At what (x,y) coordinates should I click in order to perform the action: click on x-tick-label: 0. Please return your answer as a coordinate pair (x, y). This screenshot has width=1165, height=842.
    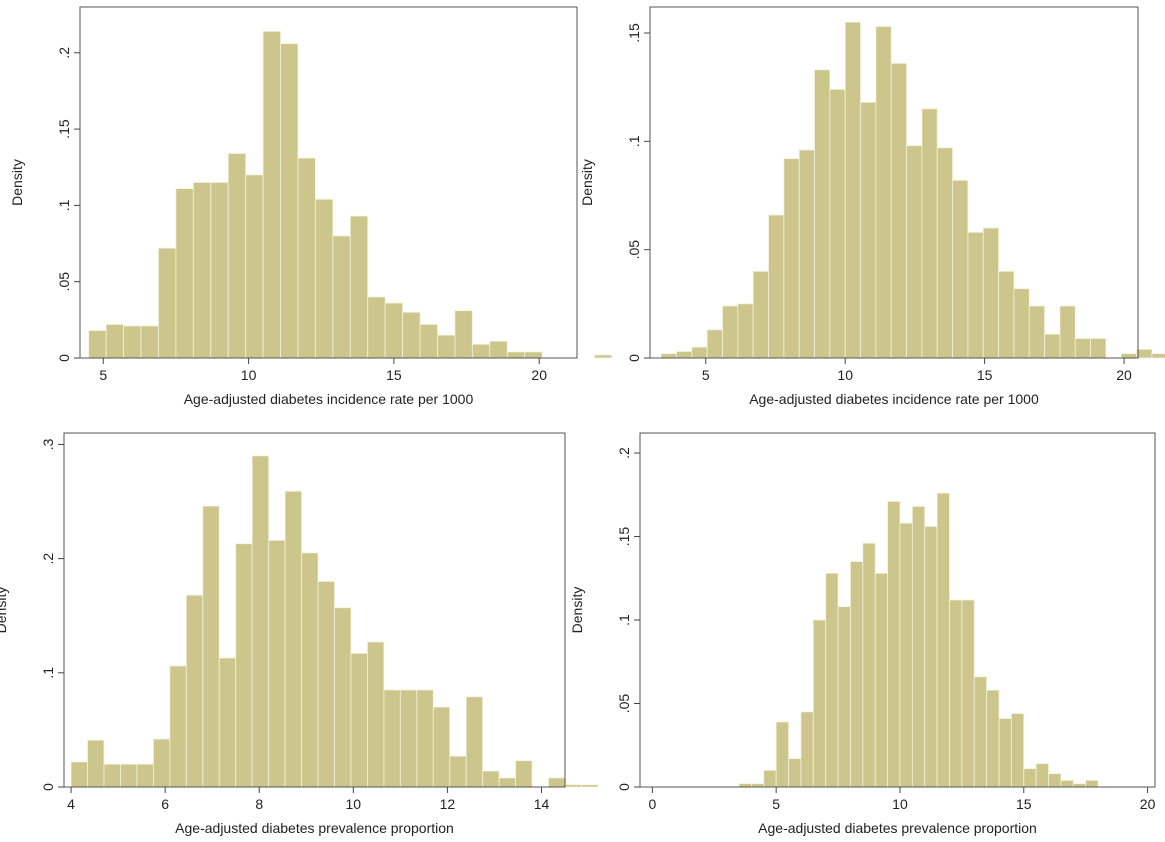
    Looking at the image, I should click on (652, 804).